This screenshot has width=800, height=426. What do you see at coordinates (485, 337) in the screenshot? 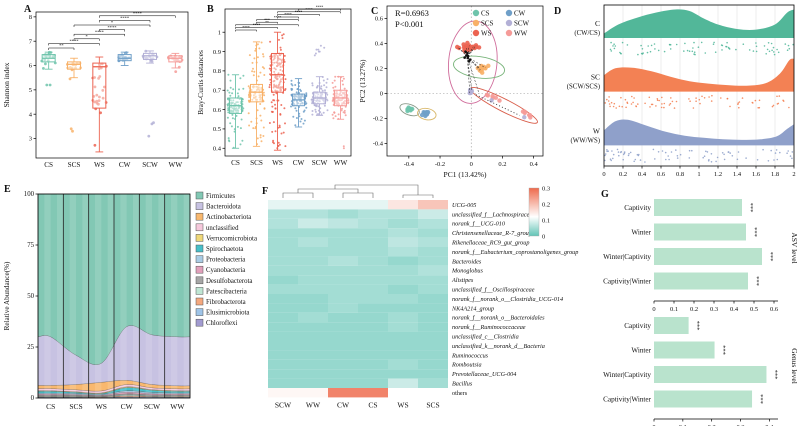
I see `svg-text: unclassified_c__Clostridia` at bounding box center [485, 337].